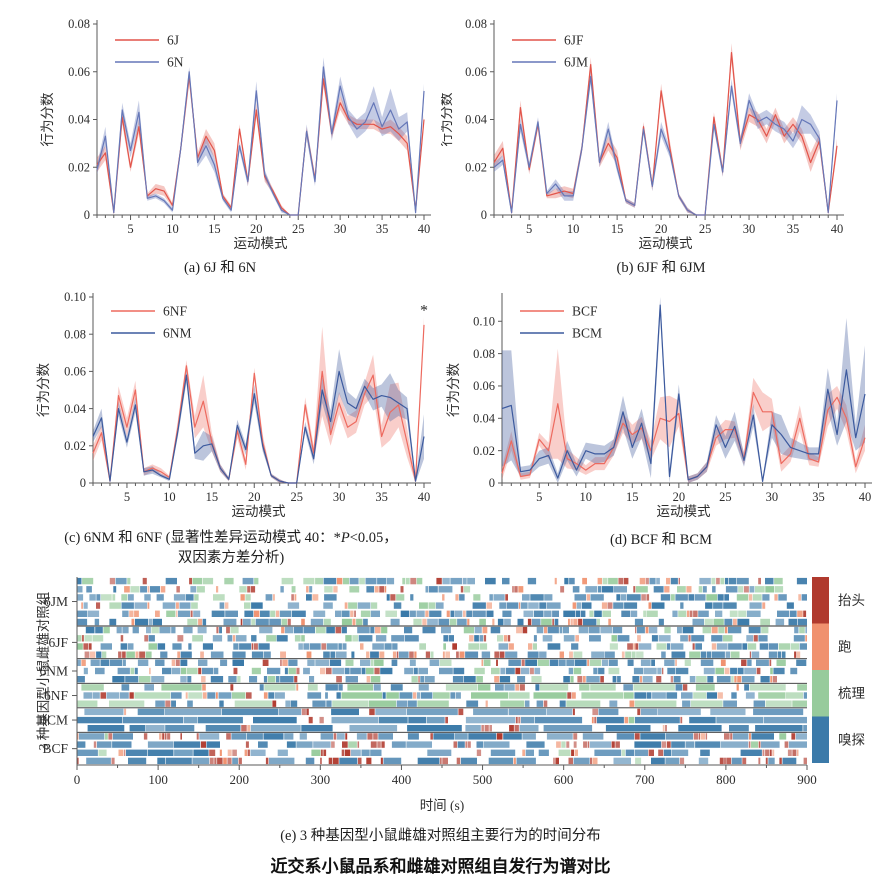 This screenshot has height=886, width=881. What do you see at coordinates (440, 866) in the screenshot?
I see `figure-title: 近交系小鼠品系和雌雄对照组自发行为谱对比` at bounding box center [440, 866].